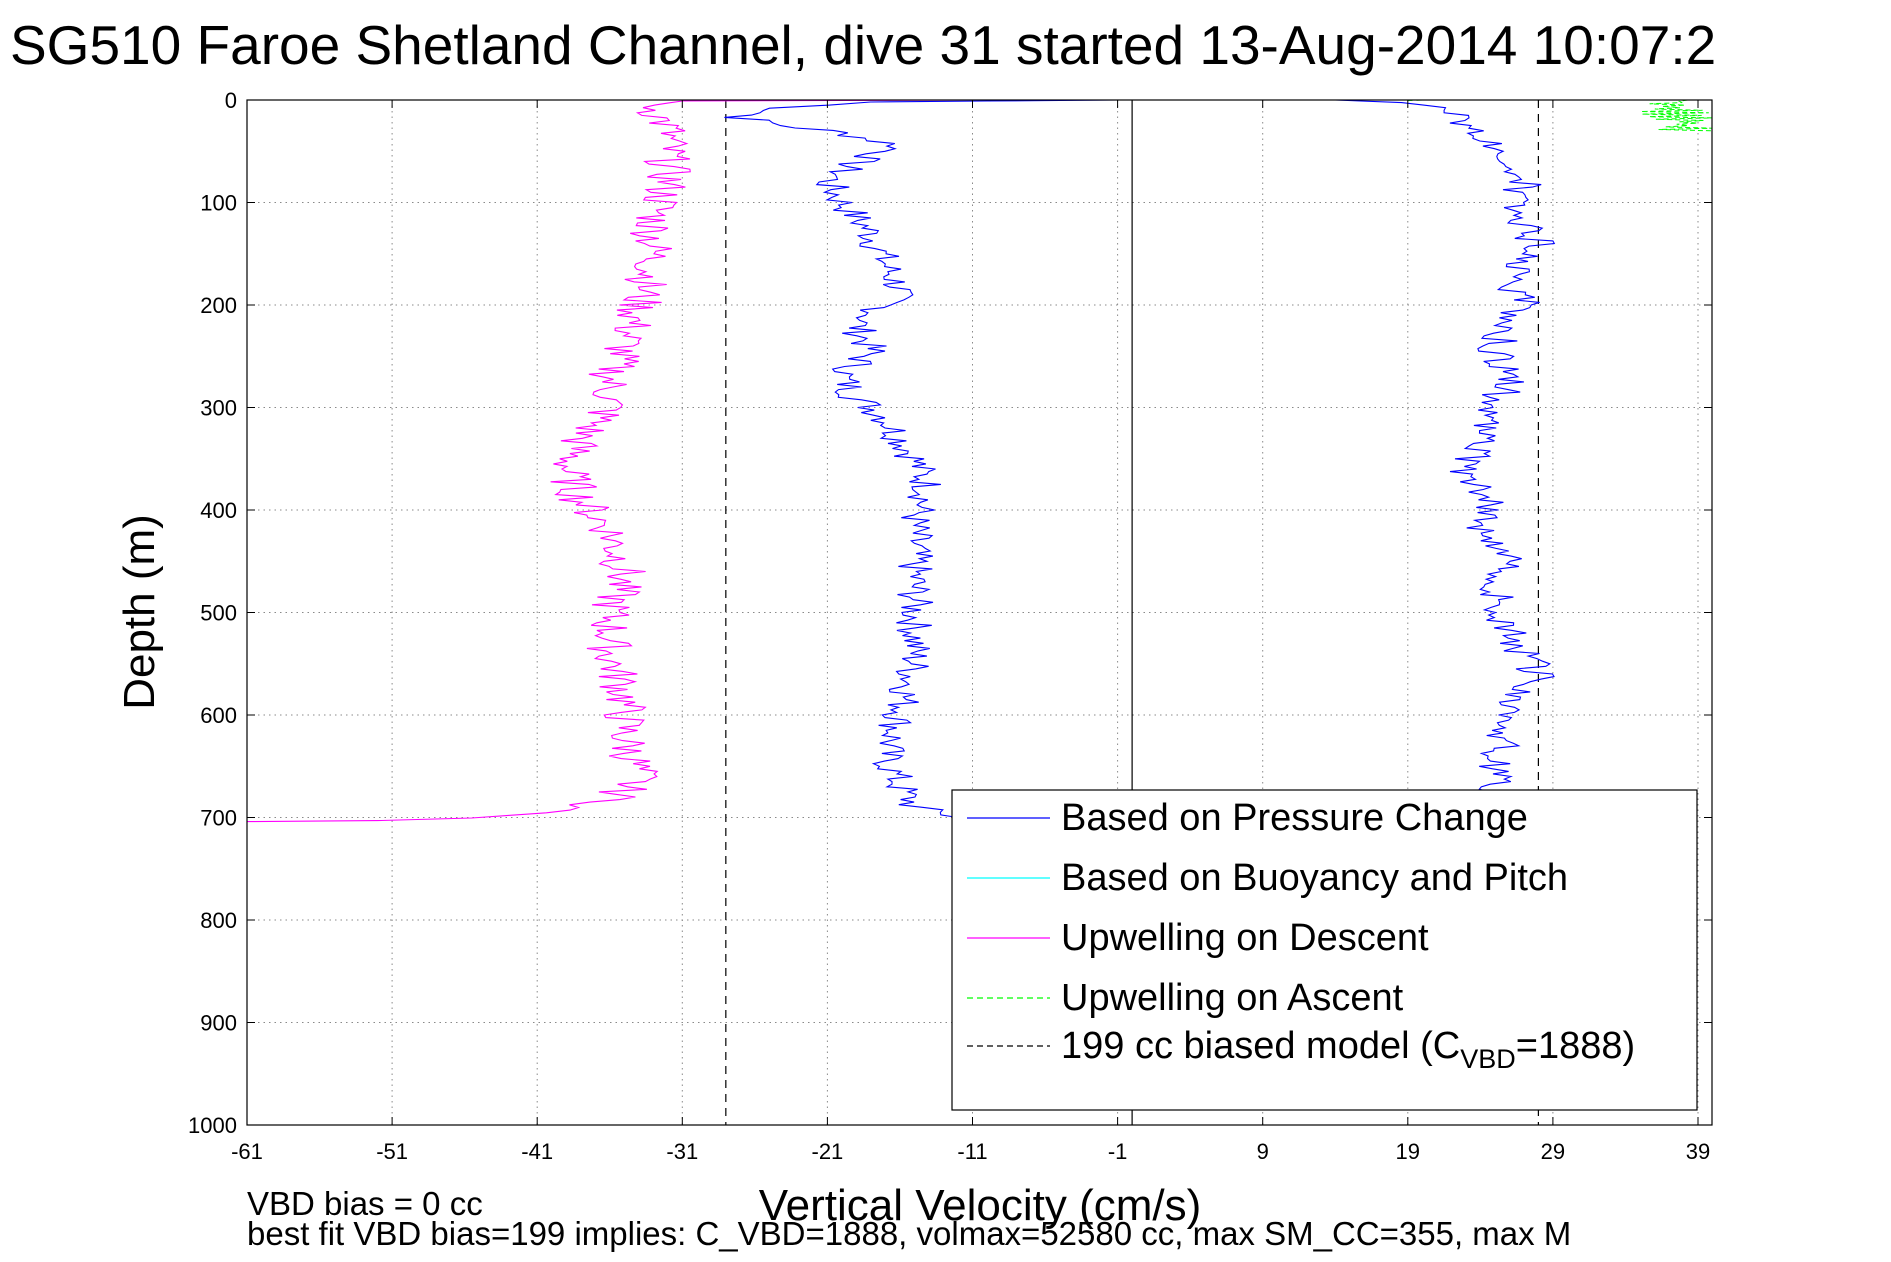 The height and width of the screenshot is (1262, 1891). I want to click on x-tick-label: -61, so click(247, 1151).